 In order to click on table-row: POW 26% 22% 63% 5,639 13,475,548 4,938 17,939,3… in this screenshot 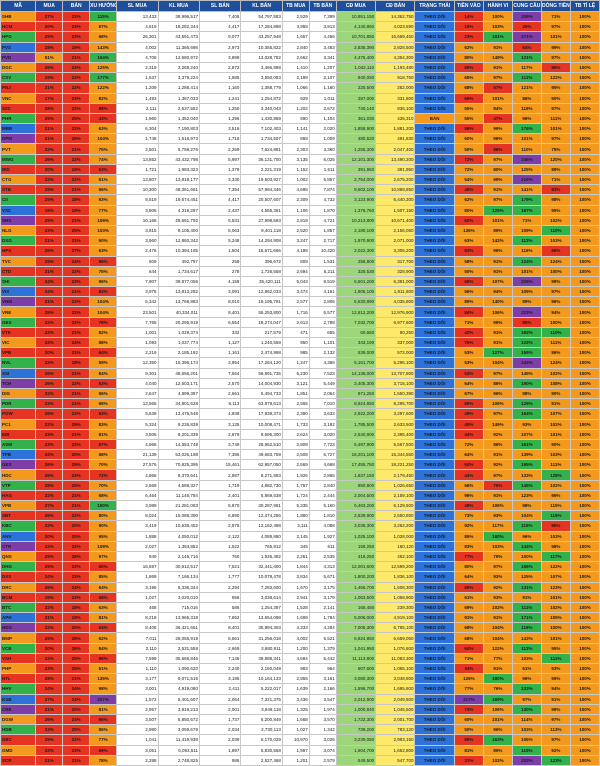, I will do `click(300, 414)`.